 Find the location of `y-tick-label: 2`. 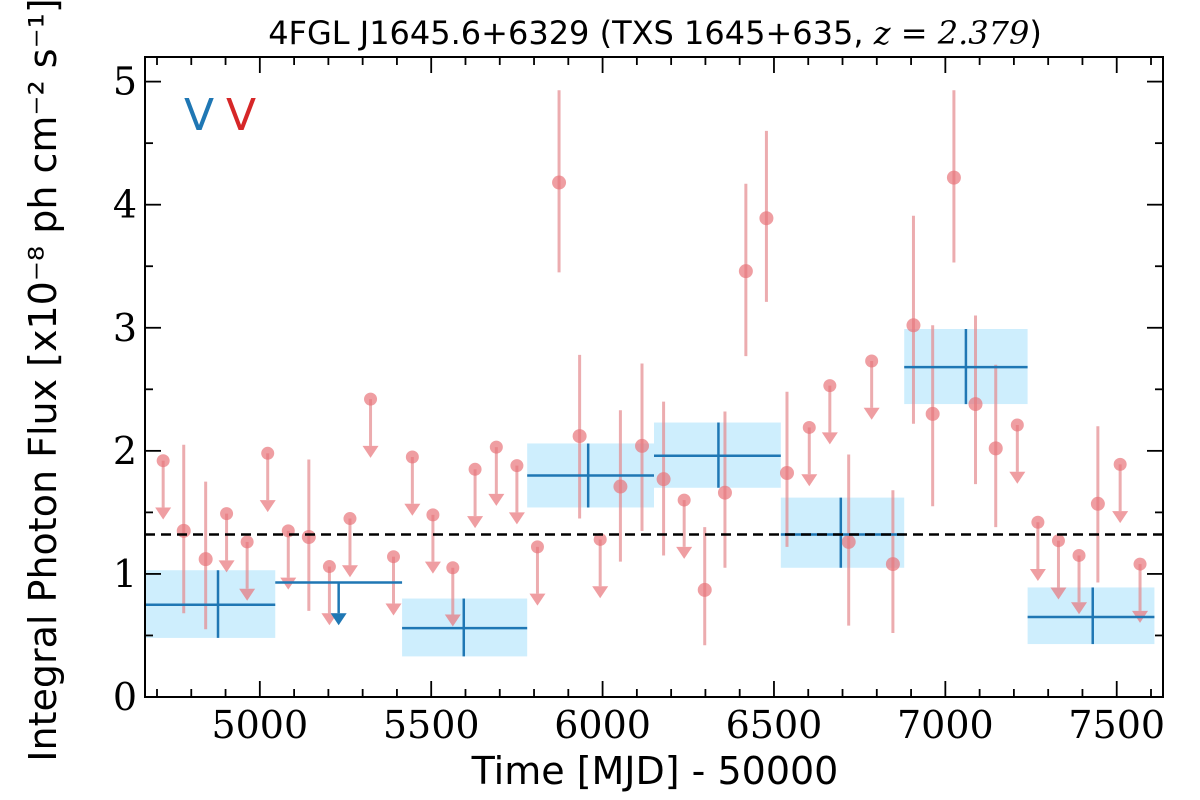

y-tick-label: 2 is located at coordinates (125, 451).